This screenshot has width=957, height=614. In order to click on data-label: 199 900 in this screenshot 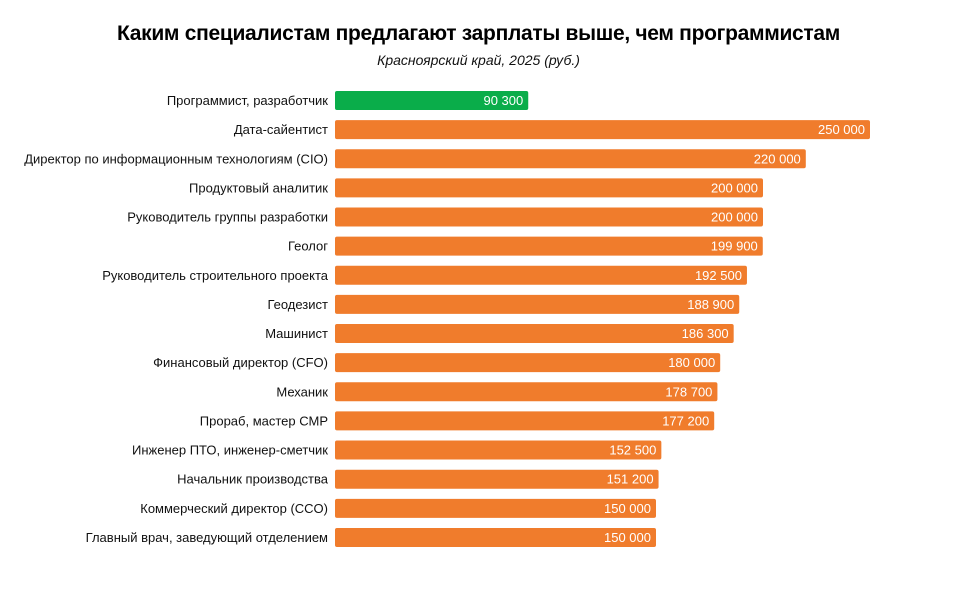, I will do `click(734, 246)`.